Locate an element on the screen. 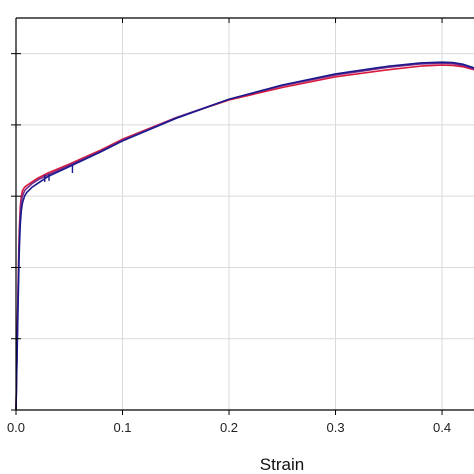 The height and width of the screenshot is (474, 474). x-tick-label: 0.4 is located at coordinates (442, 427).